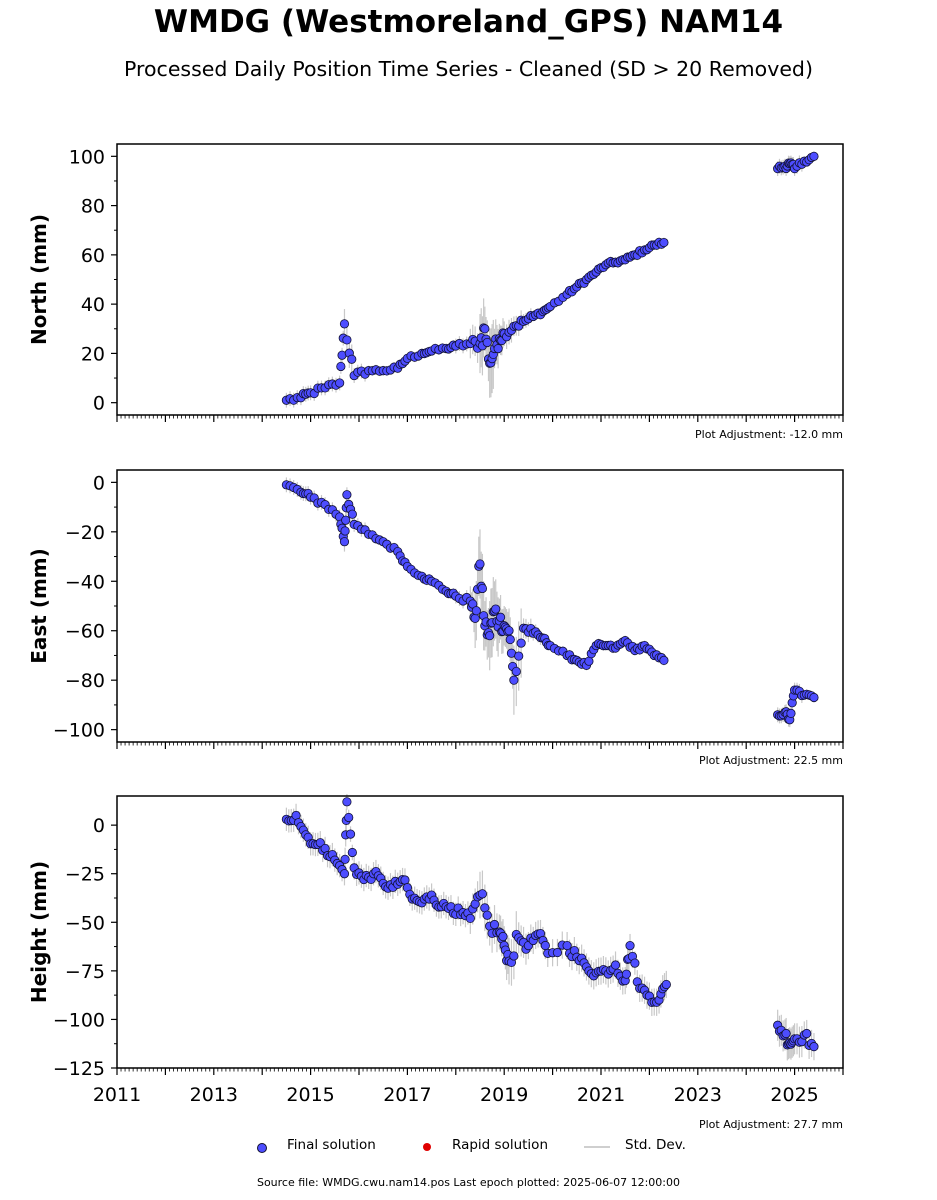 The image size is (937, 1200). Describe the element at coordinates (698, 1095) in the screenshot. I see `height-xtick-label: 2023` at that location.